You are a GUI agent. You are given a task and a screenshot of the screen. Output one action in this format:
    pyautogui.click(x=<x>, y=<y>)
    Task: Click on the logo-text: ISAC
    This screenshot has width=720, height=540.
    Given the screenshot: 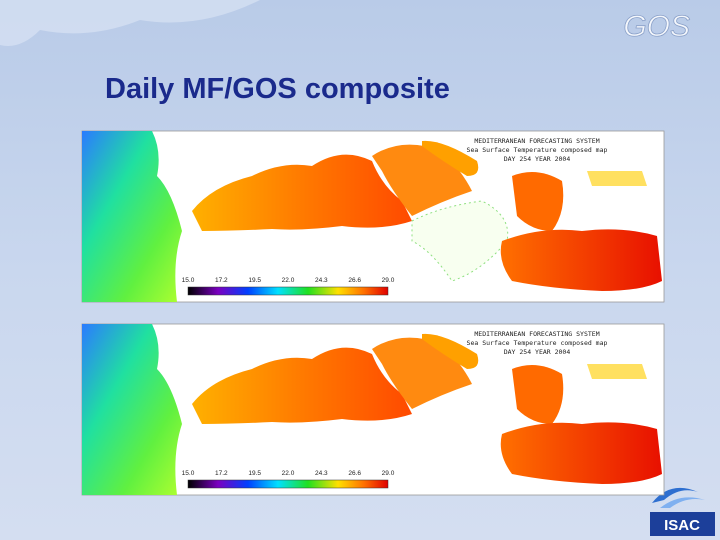 What is the action you would take?
    pyautogui.click(x=682, y=525)
    